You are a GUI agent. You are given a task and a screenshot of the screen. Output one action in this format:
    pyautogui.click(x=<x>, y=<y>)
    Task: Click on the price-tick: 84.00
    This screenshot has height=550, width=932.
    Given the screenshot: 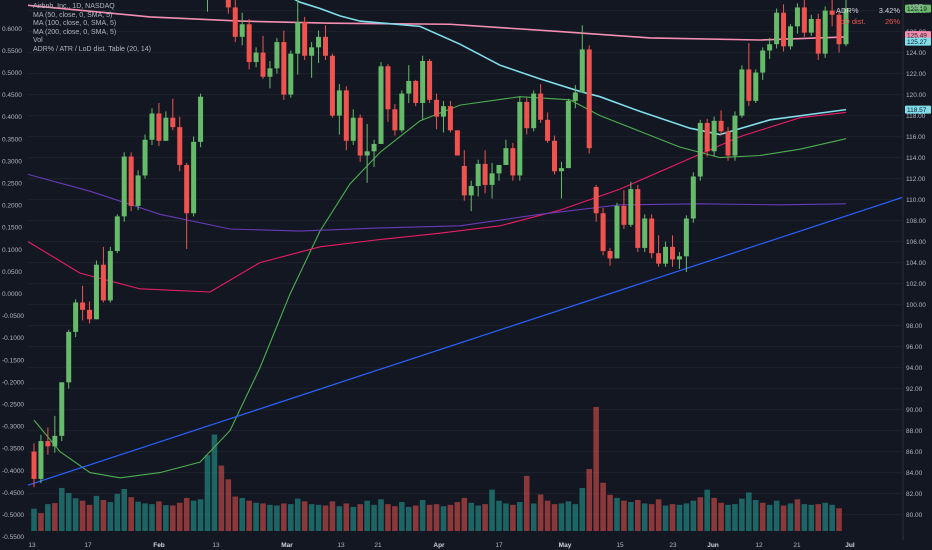 What is the action you would take?
    pyautogui.click(x=914, y=473)
    